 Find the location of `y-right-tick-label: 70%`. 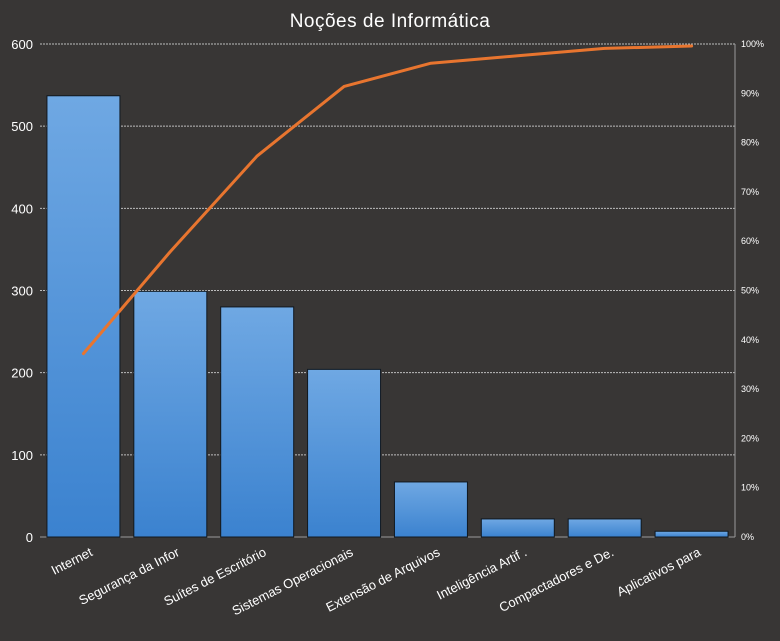

y-right-tick-label: 70% is located at coordinates (750, 192).